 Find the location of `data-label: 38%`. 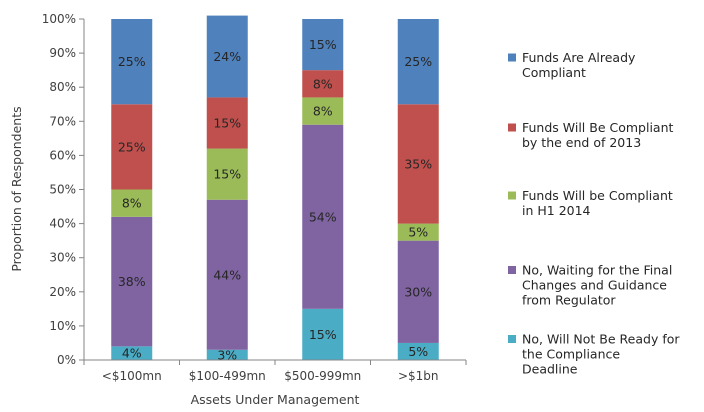

data-label: 38% is located at coordinates (132, 281).